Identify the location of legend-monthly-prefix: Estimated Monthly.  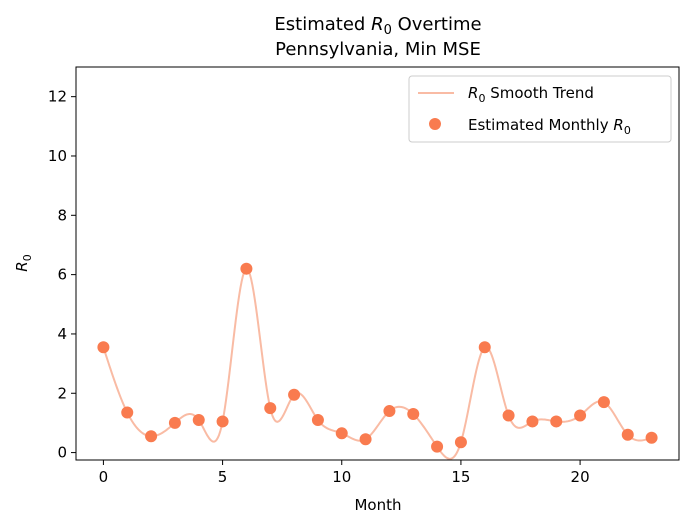
(540, 125).